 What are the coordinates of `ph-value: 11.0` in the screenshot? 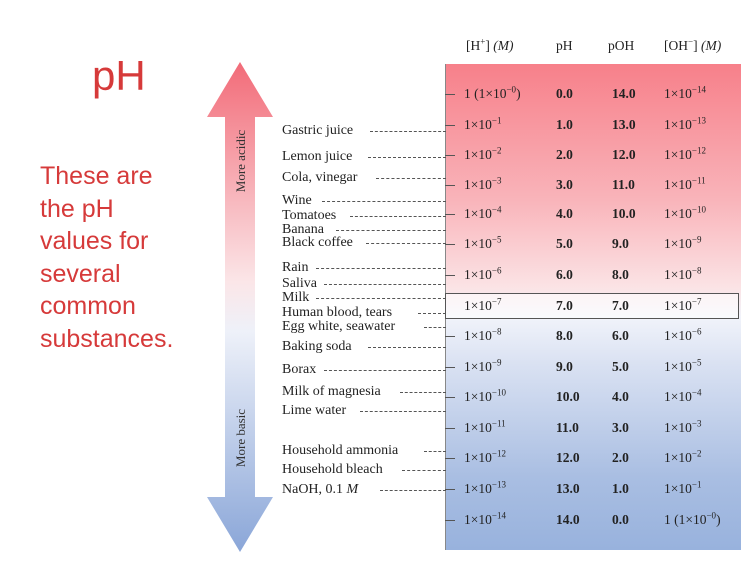 It's located at (567, 427).